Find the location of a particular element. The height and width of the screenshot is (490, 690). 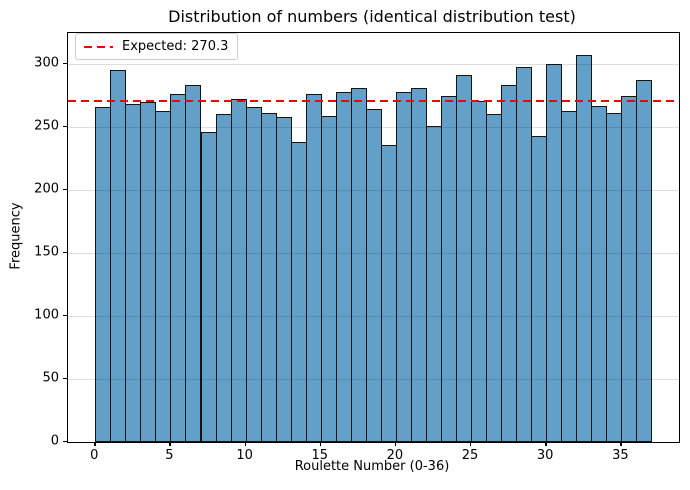

y-axis-label: Frequency is located at coordinates (16, 236).